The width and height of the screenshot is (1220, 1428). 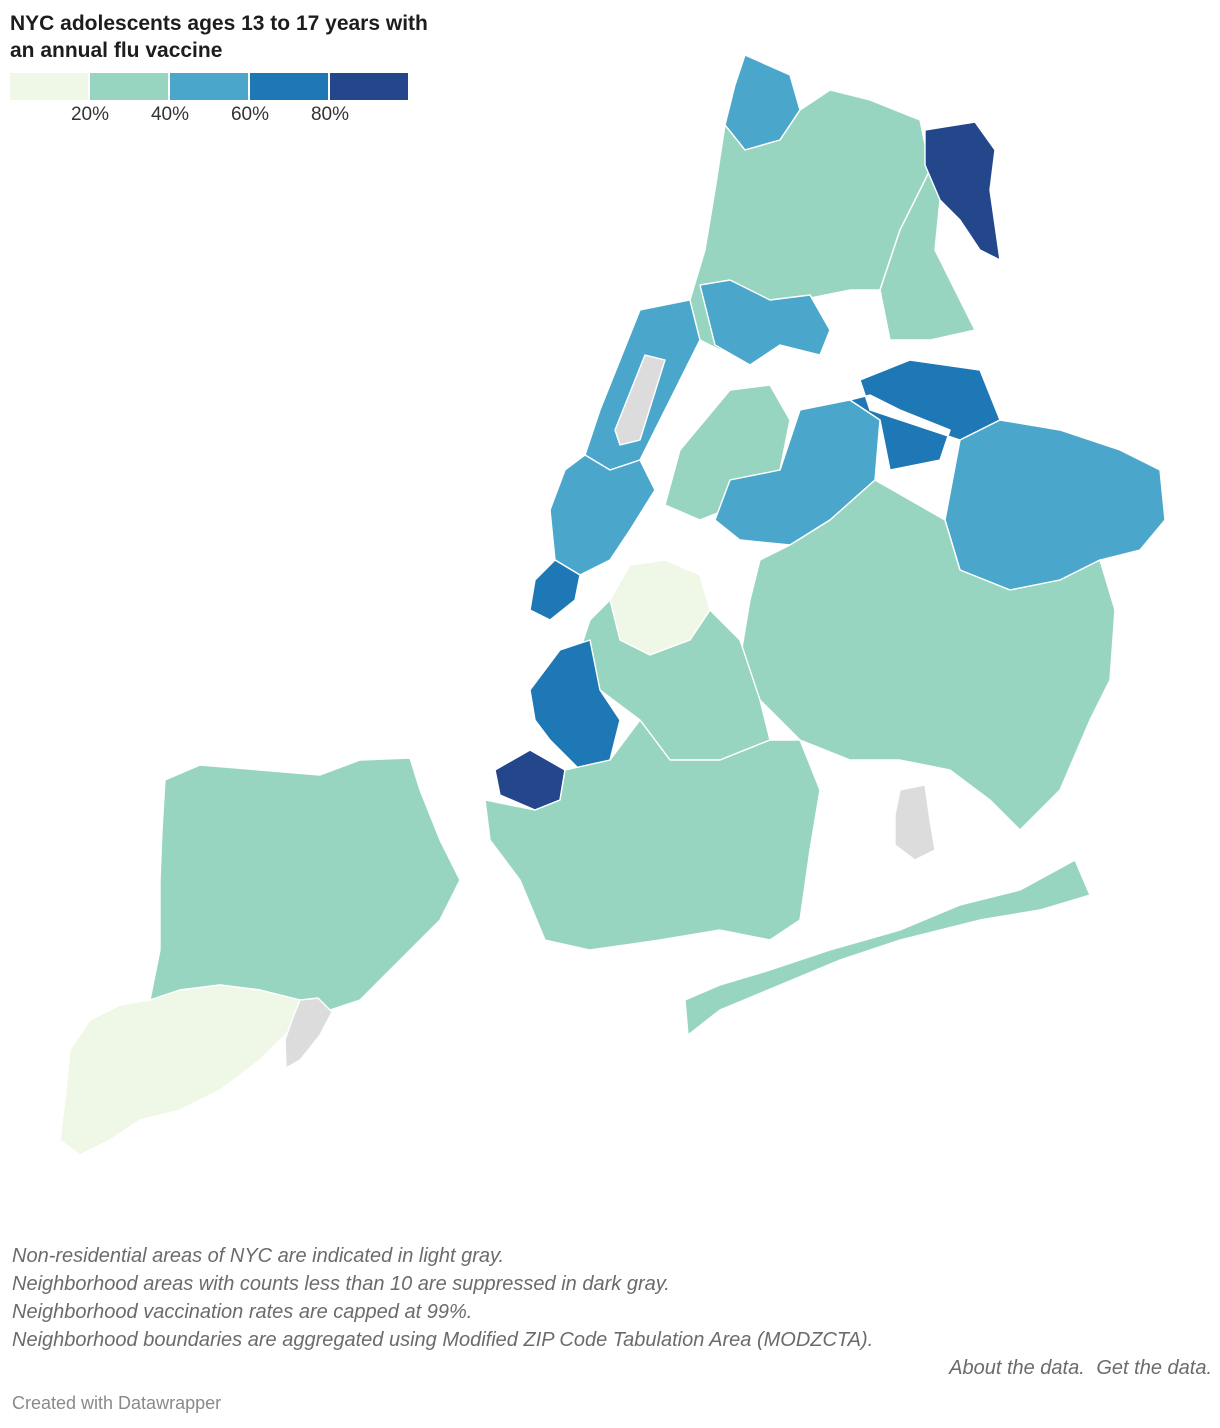 I want to click on region-queens-east, so click(x=1055, y=505).